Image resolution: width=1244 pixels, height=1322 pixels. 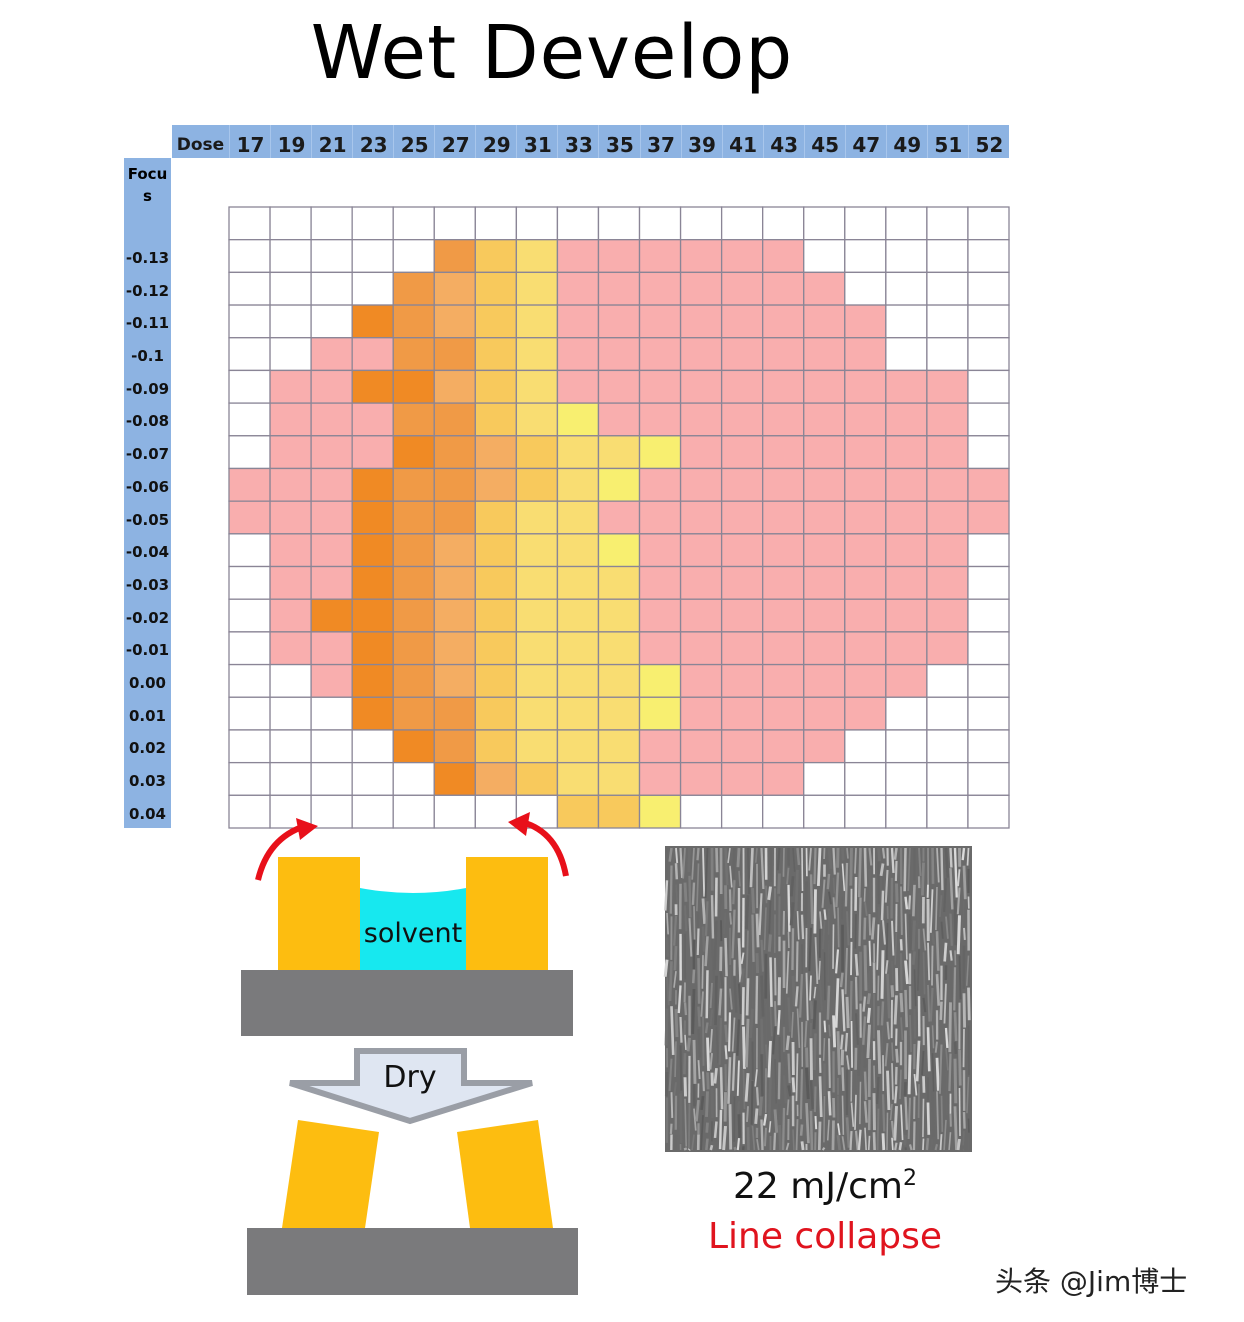 What do you see at coordinates (412, 1261) in the screenshot?
I see `substrate` at bounding box center [412, 1261].